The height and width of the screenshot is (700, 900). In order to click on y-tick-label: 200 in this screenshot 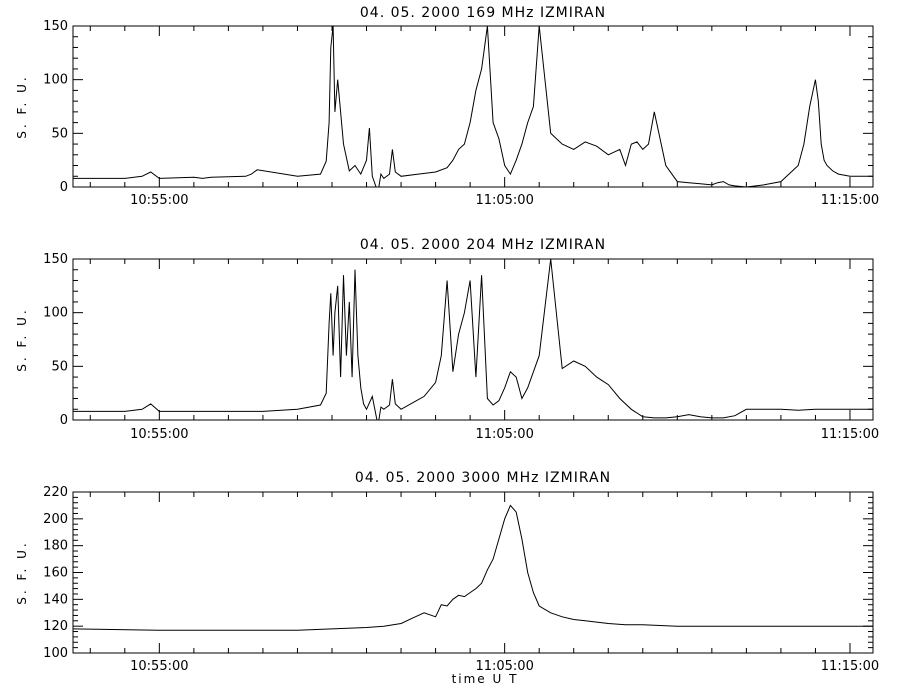, I will do `click(55, 519)`.